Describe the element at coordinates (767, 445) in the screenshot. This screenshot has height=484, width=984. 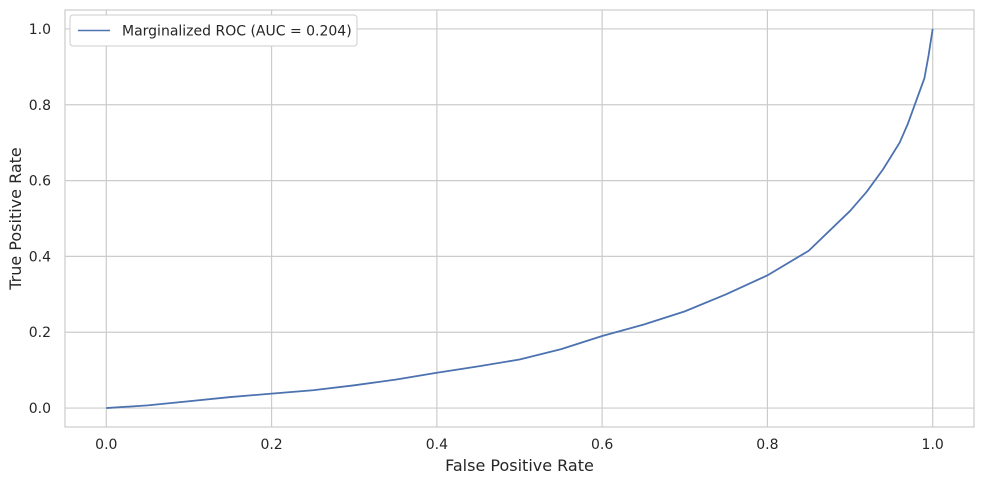
I see `x-tick-label: 0.8` at that location.